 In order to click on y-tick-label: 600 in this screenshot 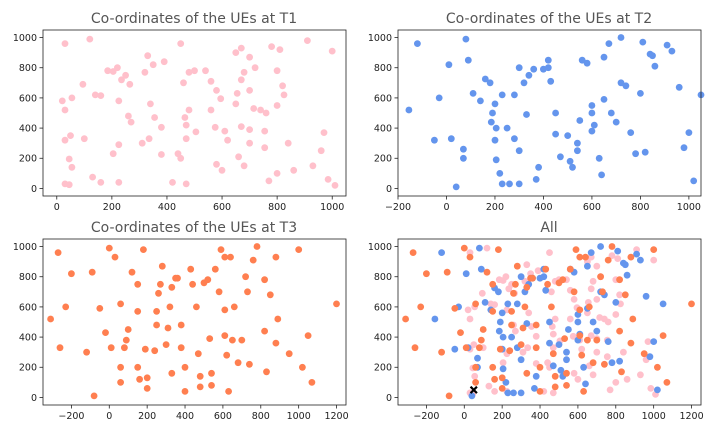, I will do `click(383, 98)`.